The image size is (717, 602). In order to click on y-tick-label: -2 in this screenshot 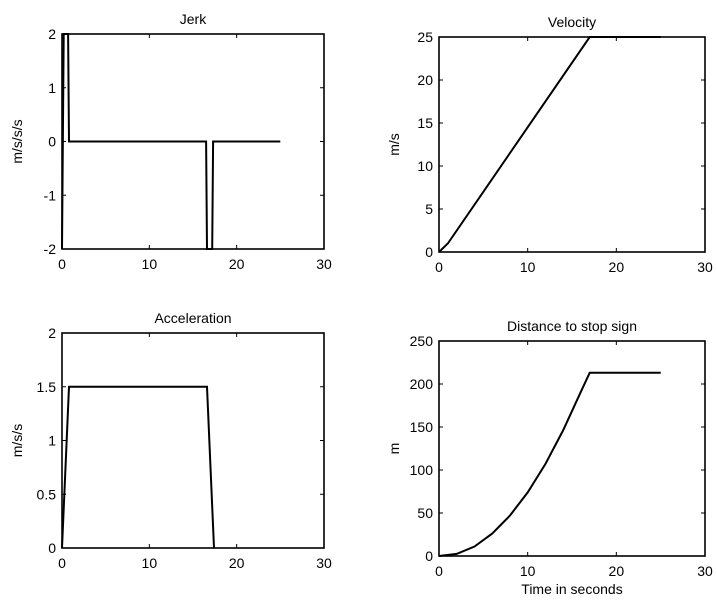, I will do `click(50, 249)`.